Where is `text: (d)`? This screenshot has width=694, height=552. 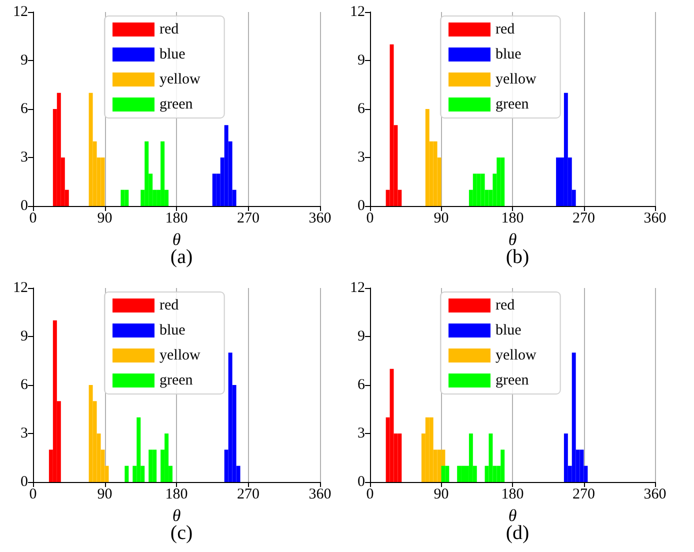 text: (d) is located at coordinates (518, 533).